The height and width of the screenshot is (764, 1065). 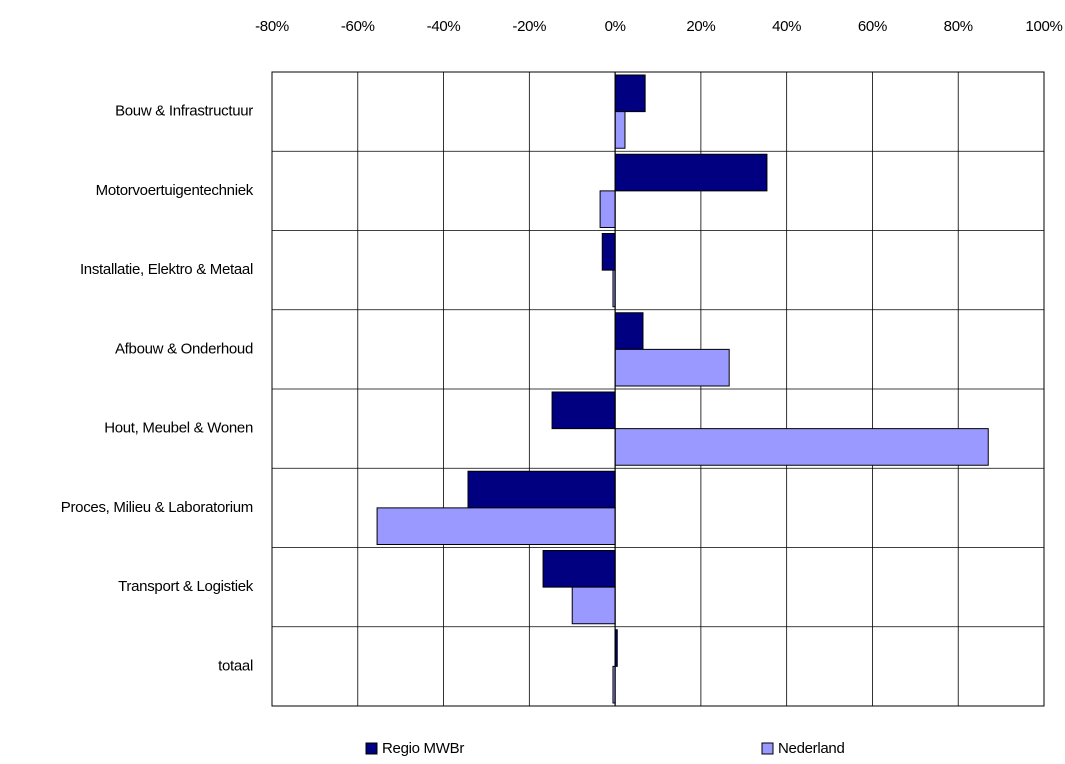 I want to click on y-tick-label: Proces, Milieu & Laboratorium, so click(x=157, y=507).